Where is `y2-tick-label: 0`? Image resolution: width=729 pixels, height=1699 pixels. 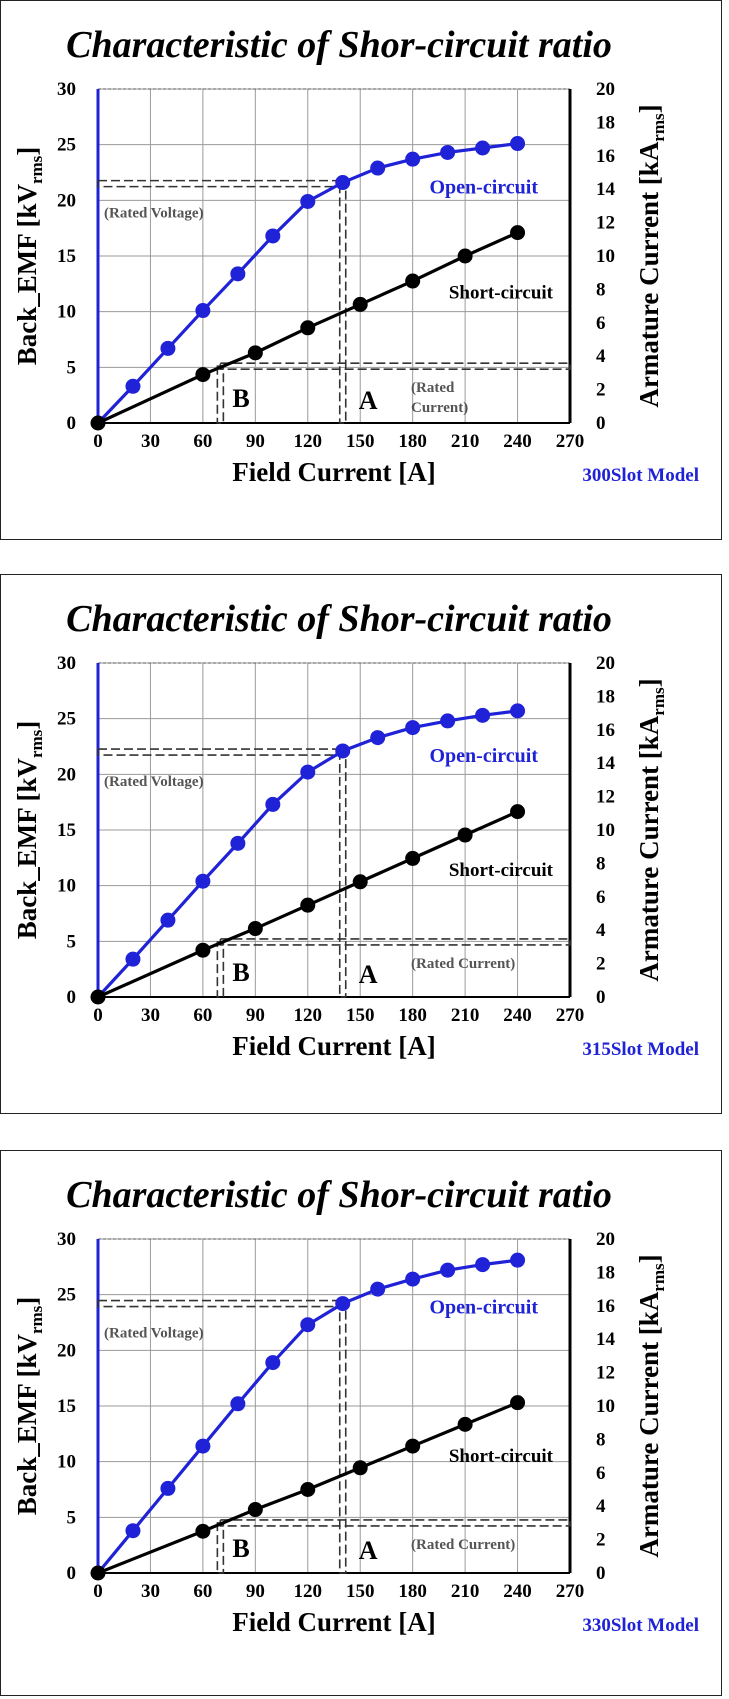
y2-tick-label: 0 is located at coordinates (601, 997).